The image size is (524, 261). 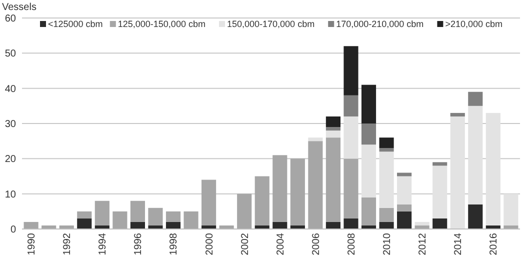 What do you see at coordinates (13, 230) in the screenshot?
I see `y-tick-label: 0` at bounding box center [13, 230].